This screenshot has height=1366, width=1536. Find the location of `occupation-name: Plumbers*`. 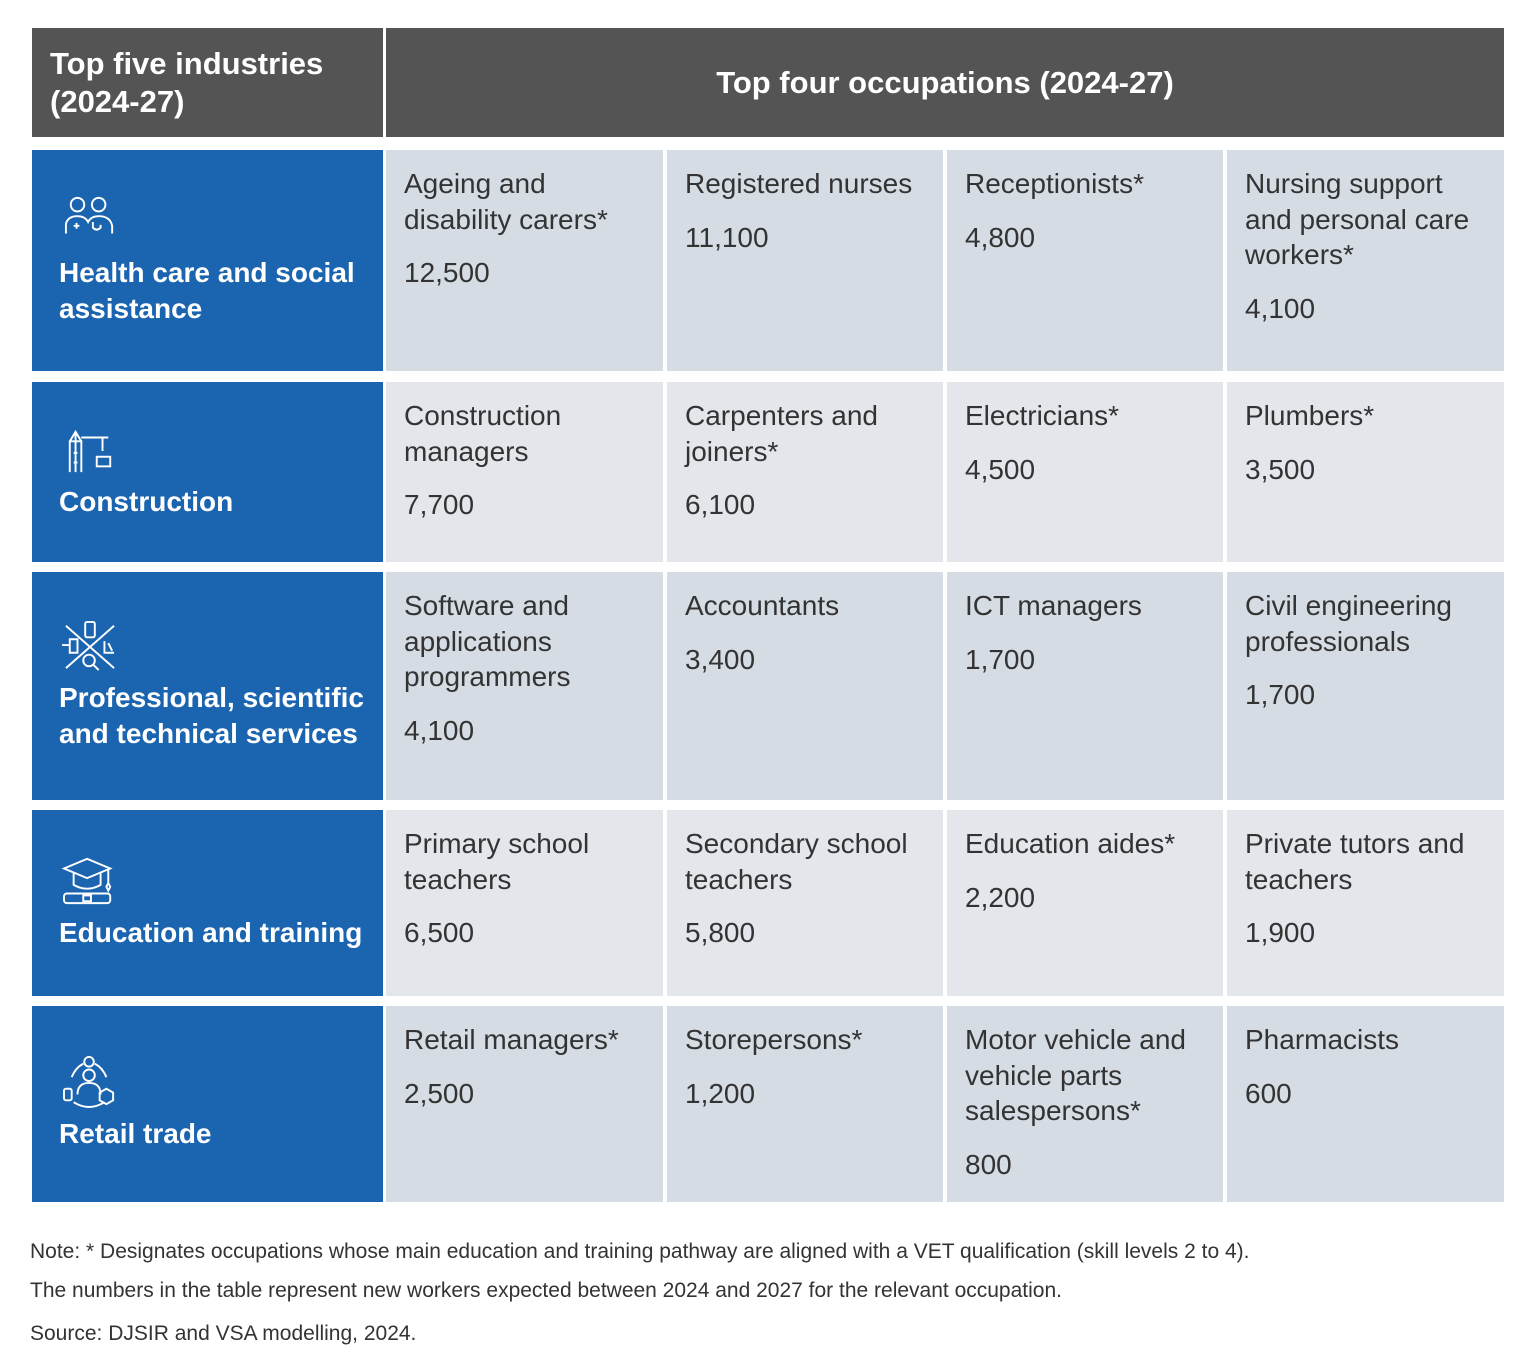

occupation-name: Plumbers* is located at coordinates (1310, 415).